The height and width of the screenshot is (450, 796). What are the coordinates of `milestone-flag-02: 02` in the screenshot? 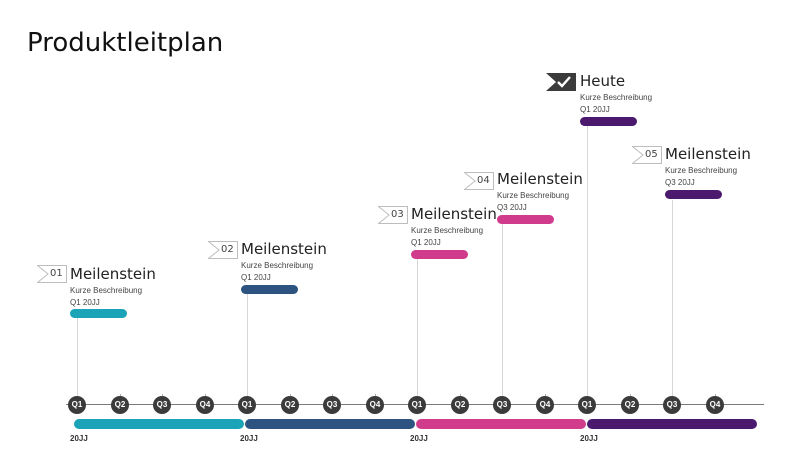 It's located at (222, 250).